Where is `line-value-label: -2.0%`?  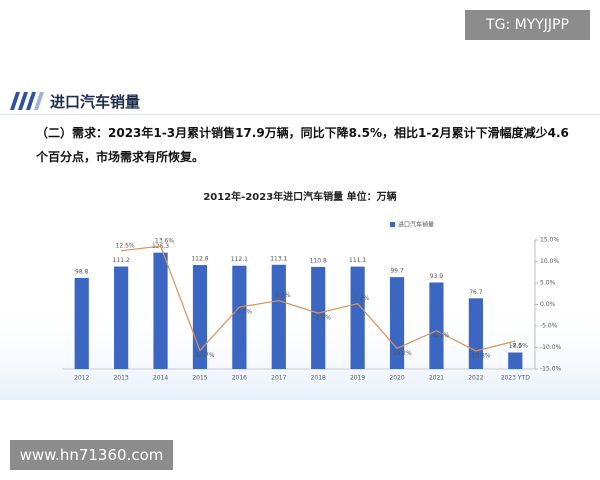 line-value-label: -2.0% is located at coordinates (322, 318).